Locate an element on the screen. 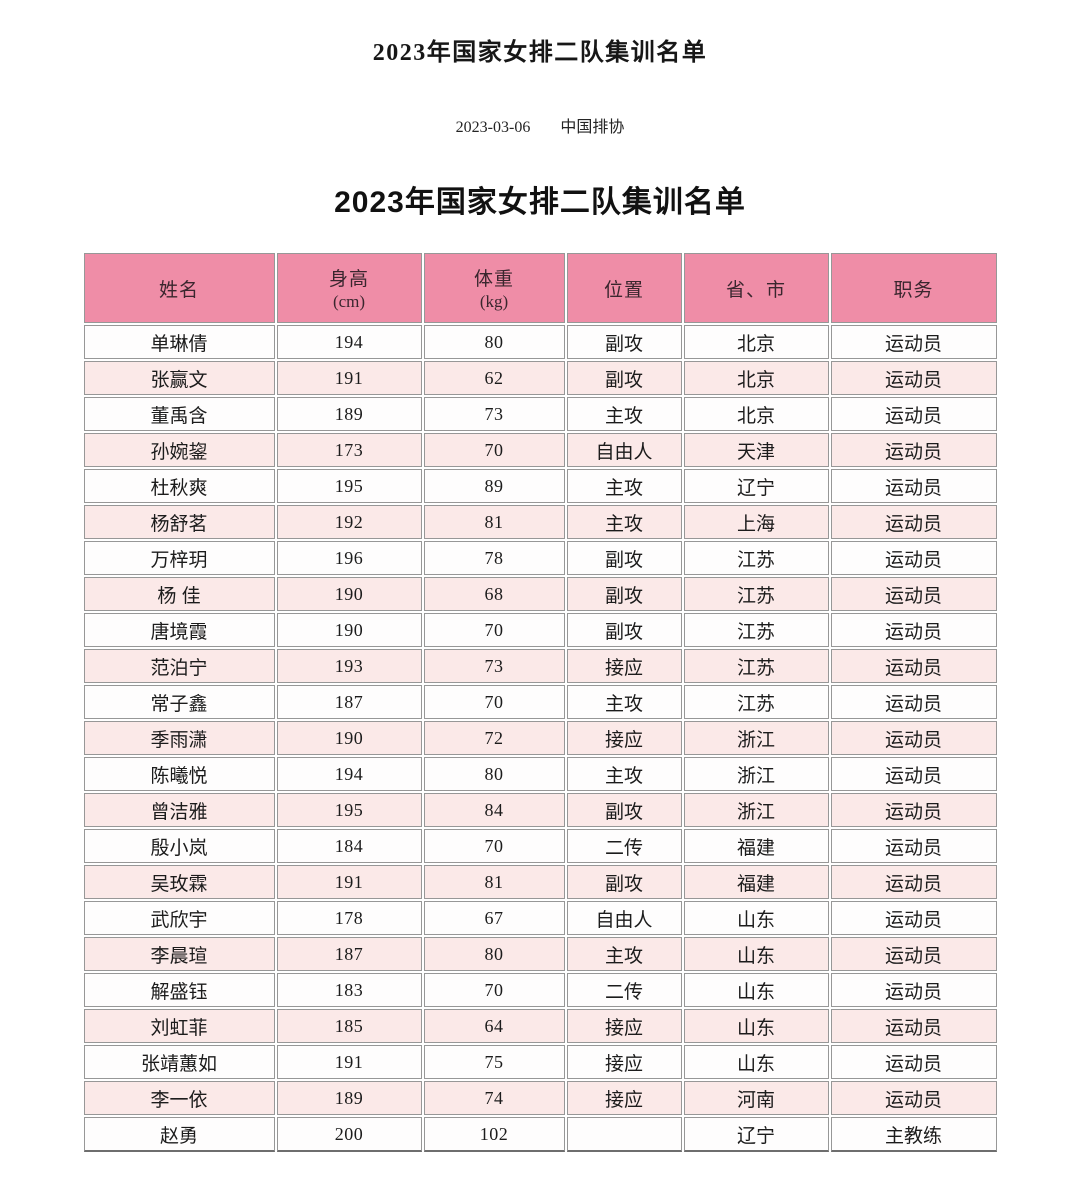 Image resolution: width=1080 pixels, height=1180 pixels. cell-col2: 74 is located at coordinates (494, 1098).